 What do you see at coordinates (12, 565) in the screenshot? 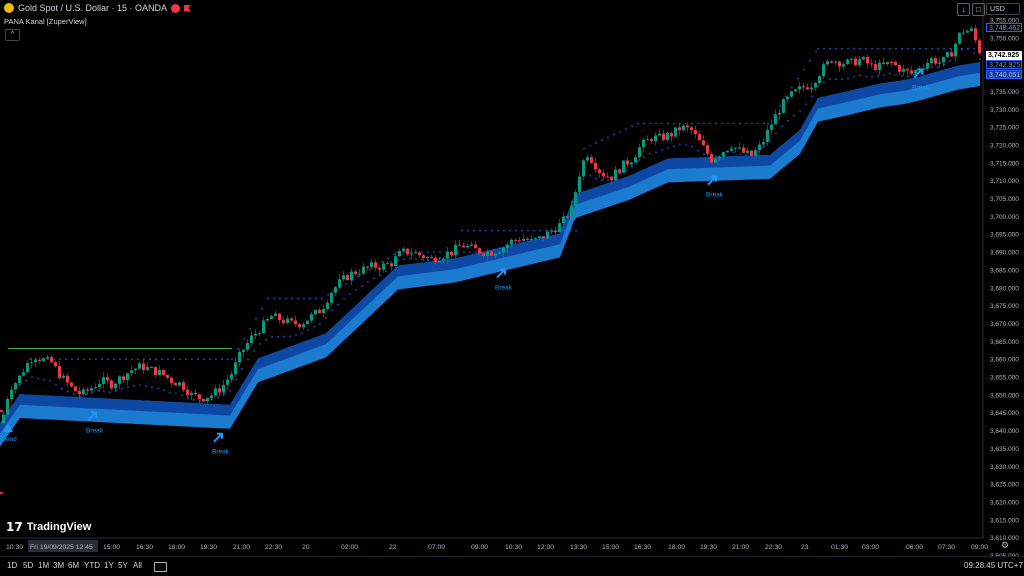
I see `timeframe-1d: 1D` at bounding box center [12, 565].